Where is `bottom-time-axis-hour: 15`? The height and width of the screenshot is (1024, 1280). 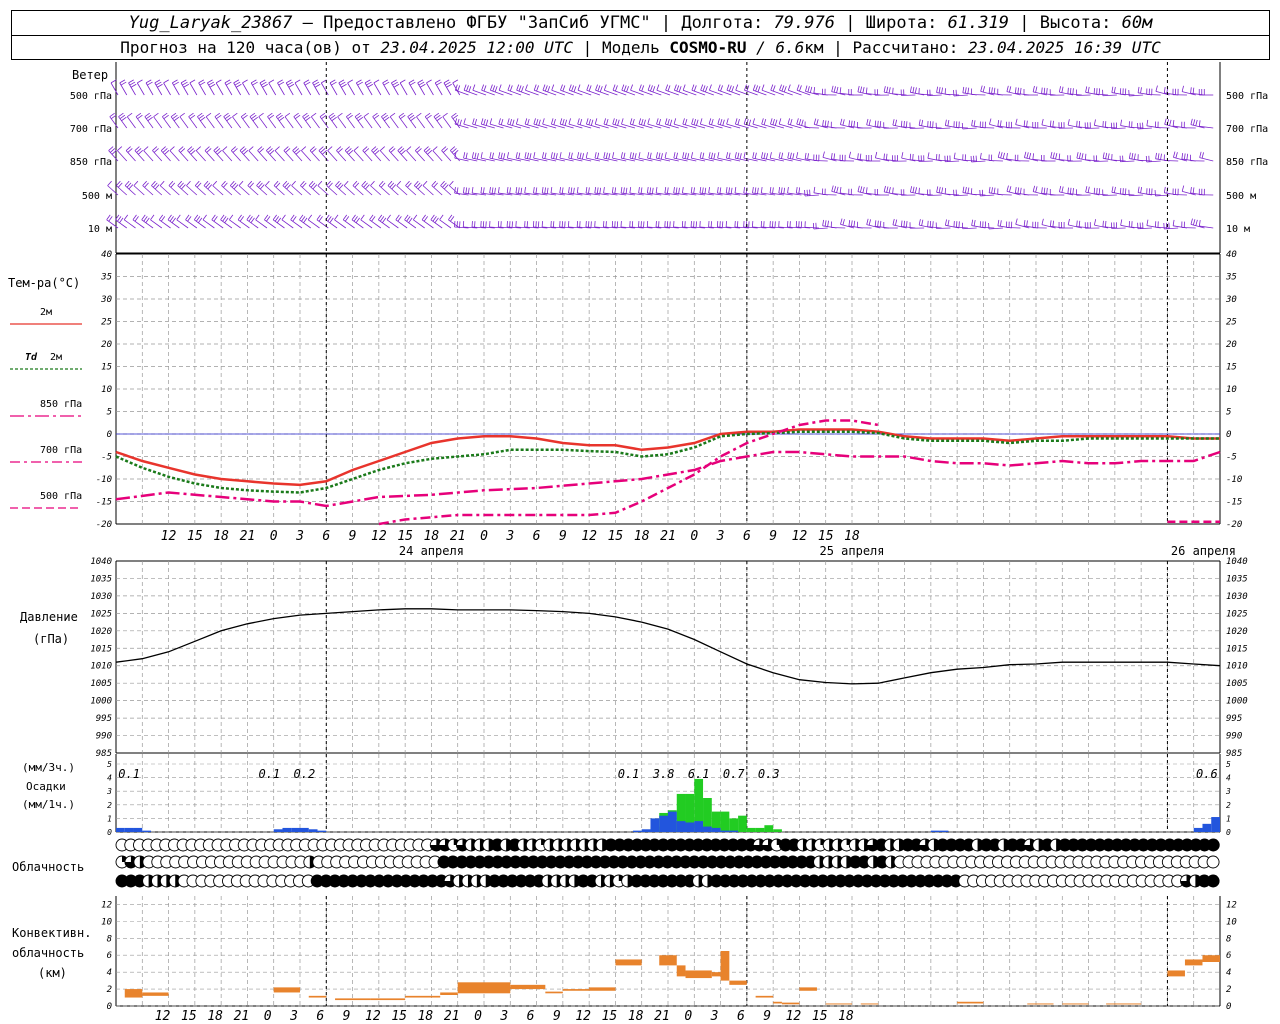 bottom-time-axis-hour: 15 is located at coordinates (189, 1016).